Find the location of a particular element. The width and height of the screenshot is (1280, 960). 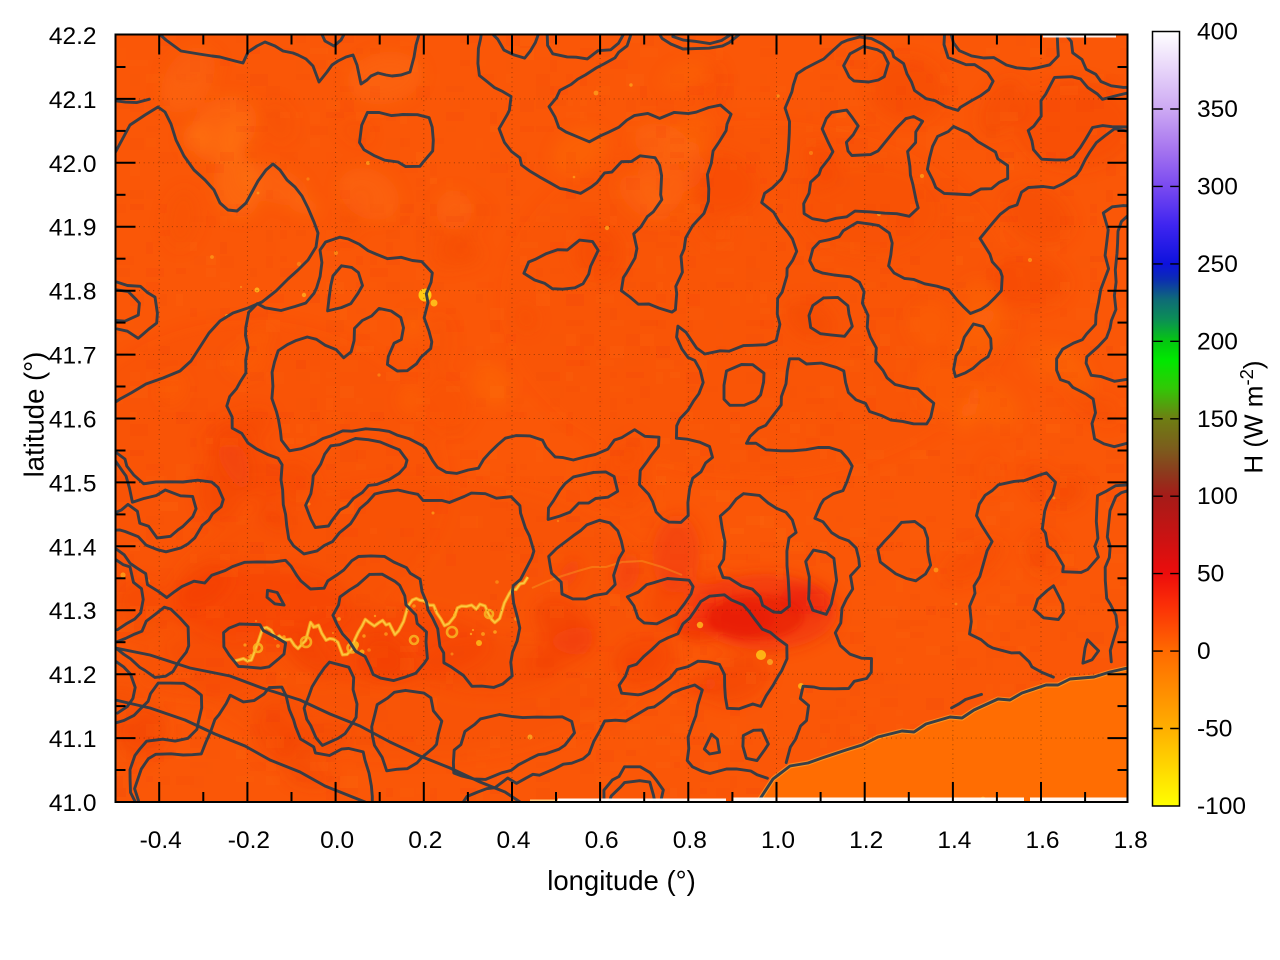

svg-text: 41.2 is located at coordinates (73, 675).